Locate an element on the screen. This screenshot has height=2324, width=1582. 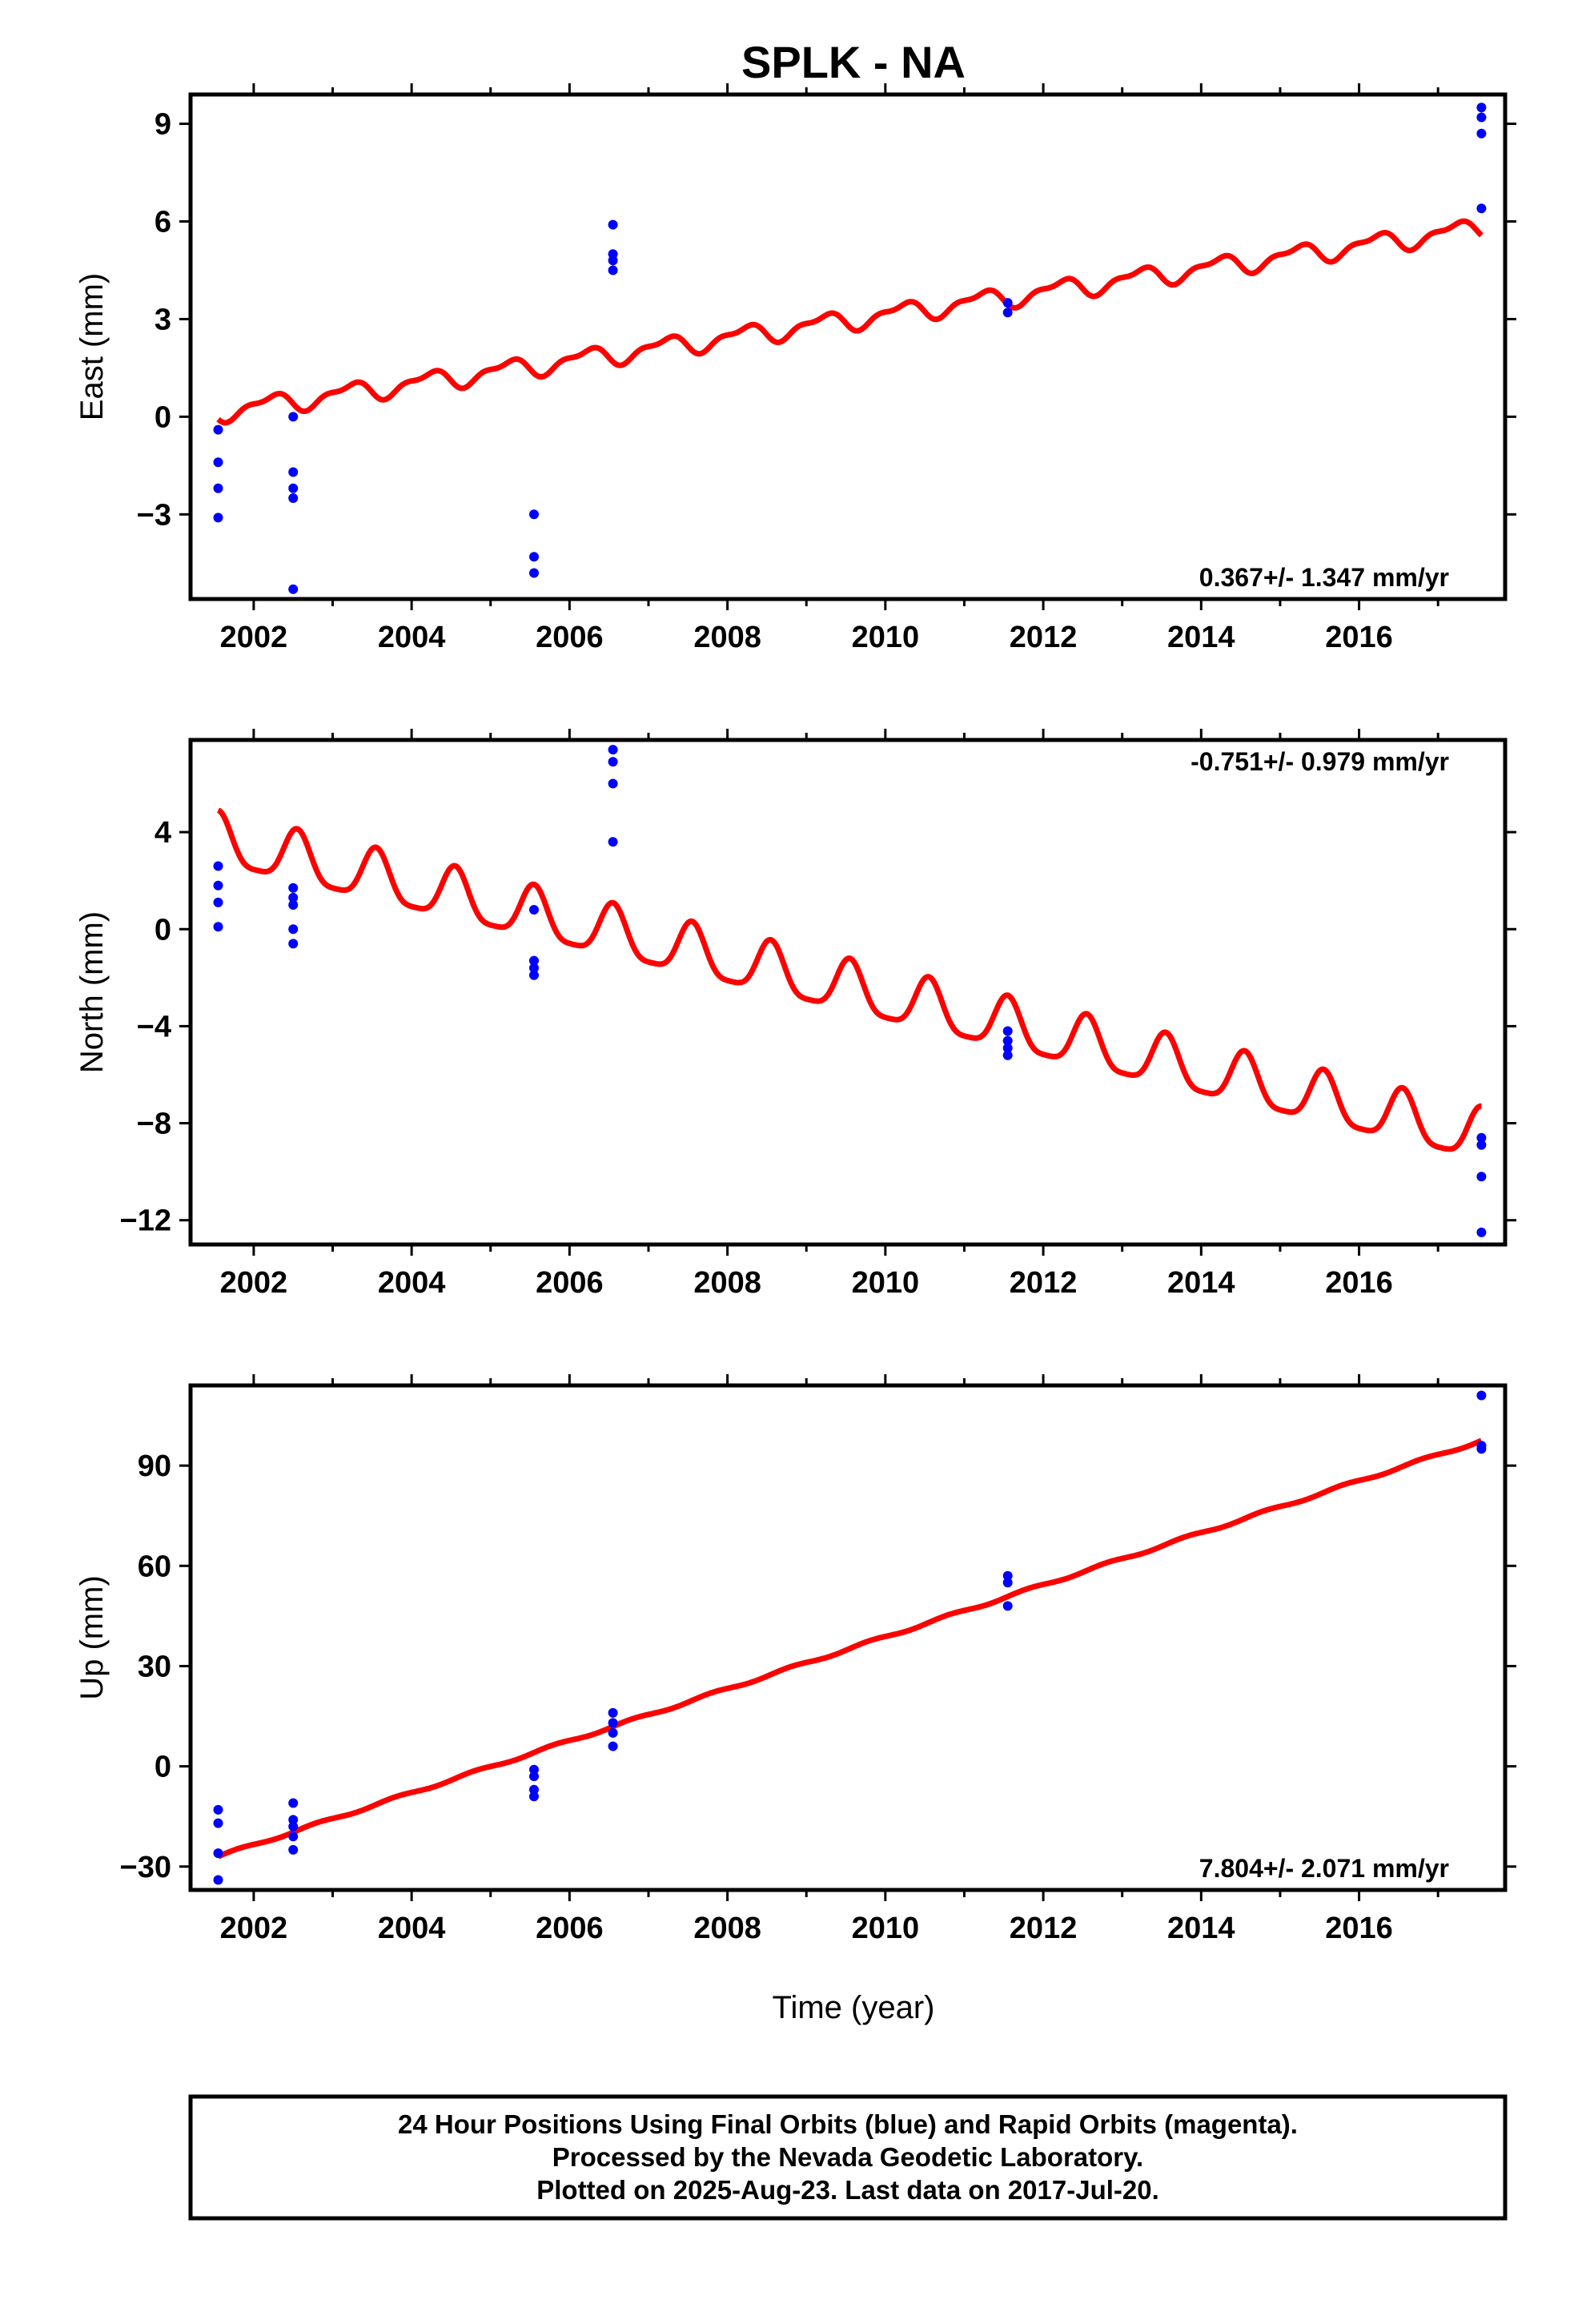
footer-frame is located at coordinates (848, 2157).